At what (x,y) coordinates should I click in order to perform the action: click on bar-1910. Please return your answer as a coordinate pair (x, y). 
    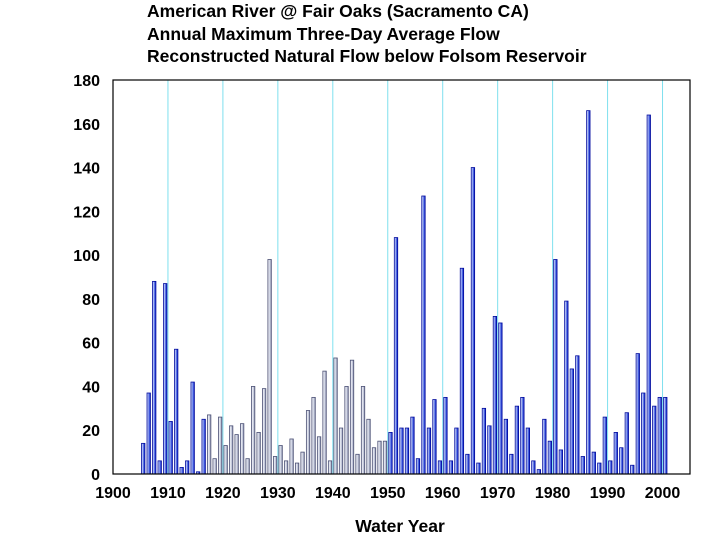
    Looking at the image, I should click on (170, 448).